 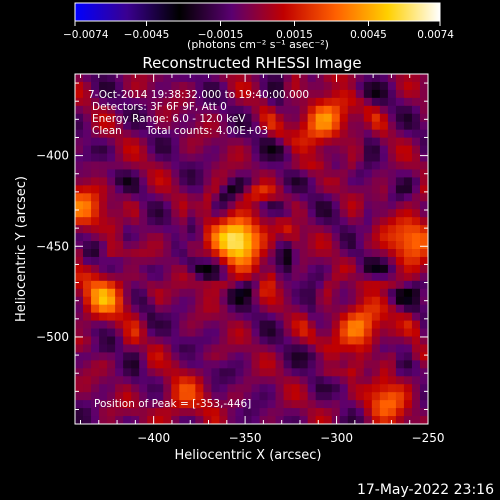 I want to click on x-tick-label: −400, so click(x=153, y=438).